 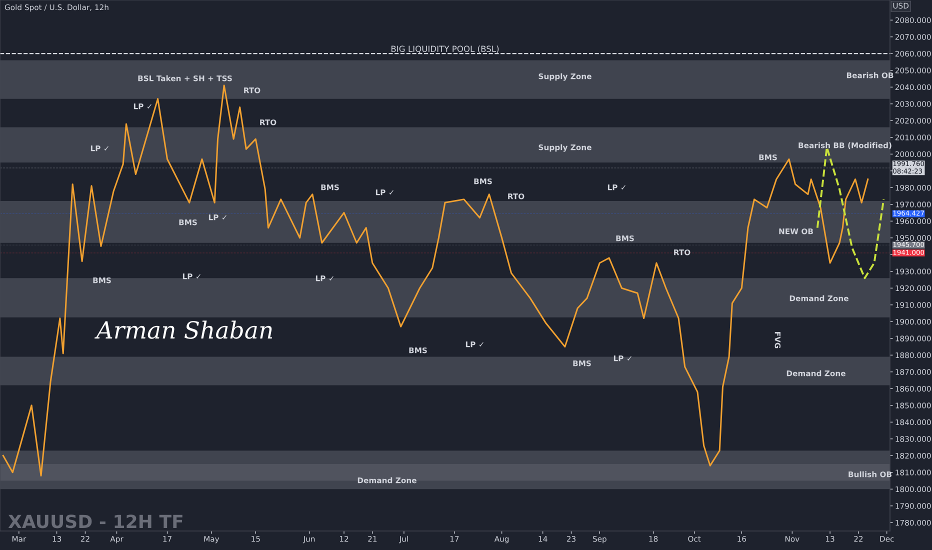 What do you see at coordinates (95, 521) in the screenshot?
I see `annotation: XAUUSD - 12H TF` at bounding box center [95, 521].